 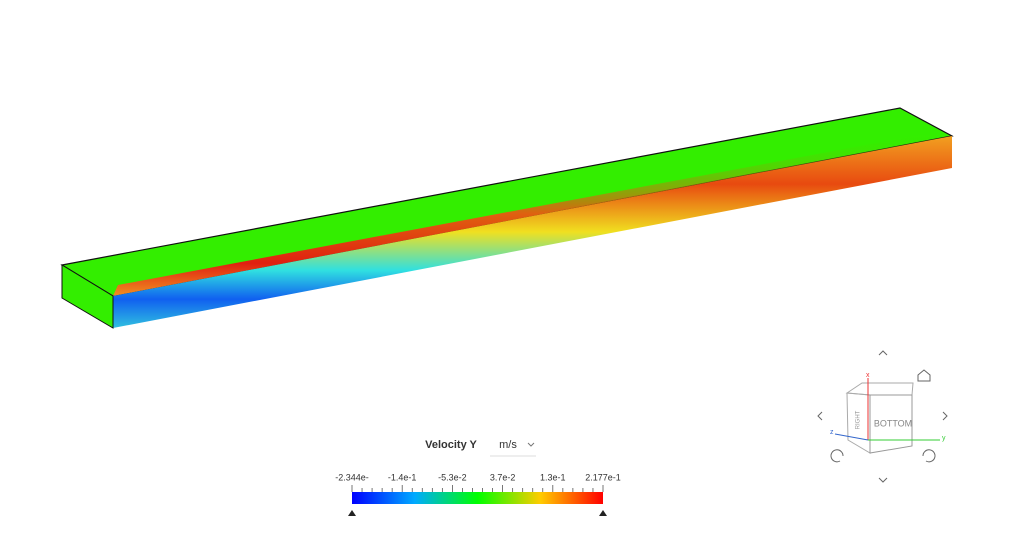 What do you see at coordinates (87, 296) in the screenshot?
I see `end-face` at bounding box center [87, 296].